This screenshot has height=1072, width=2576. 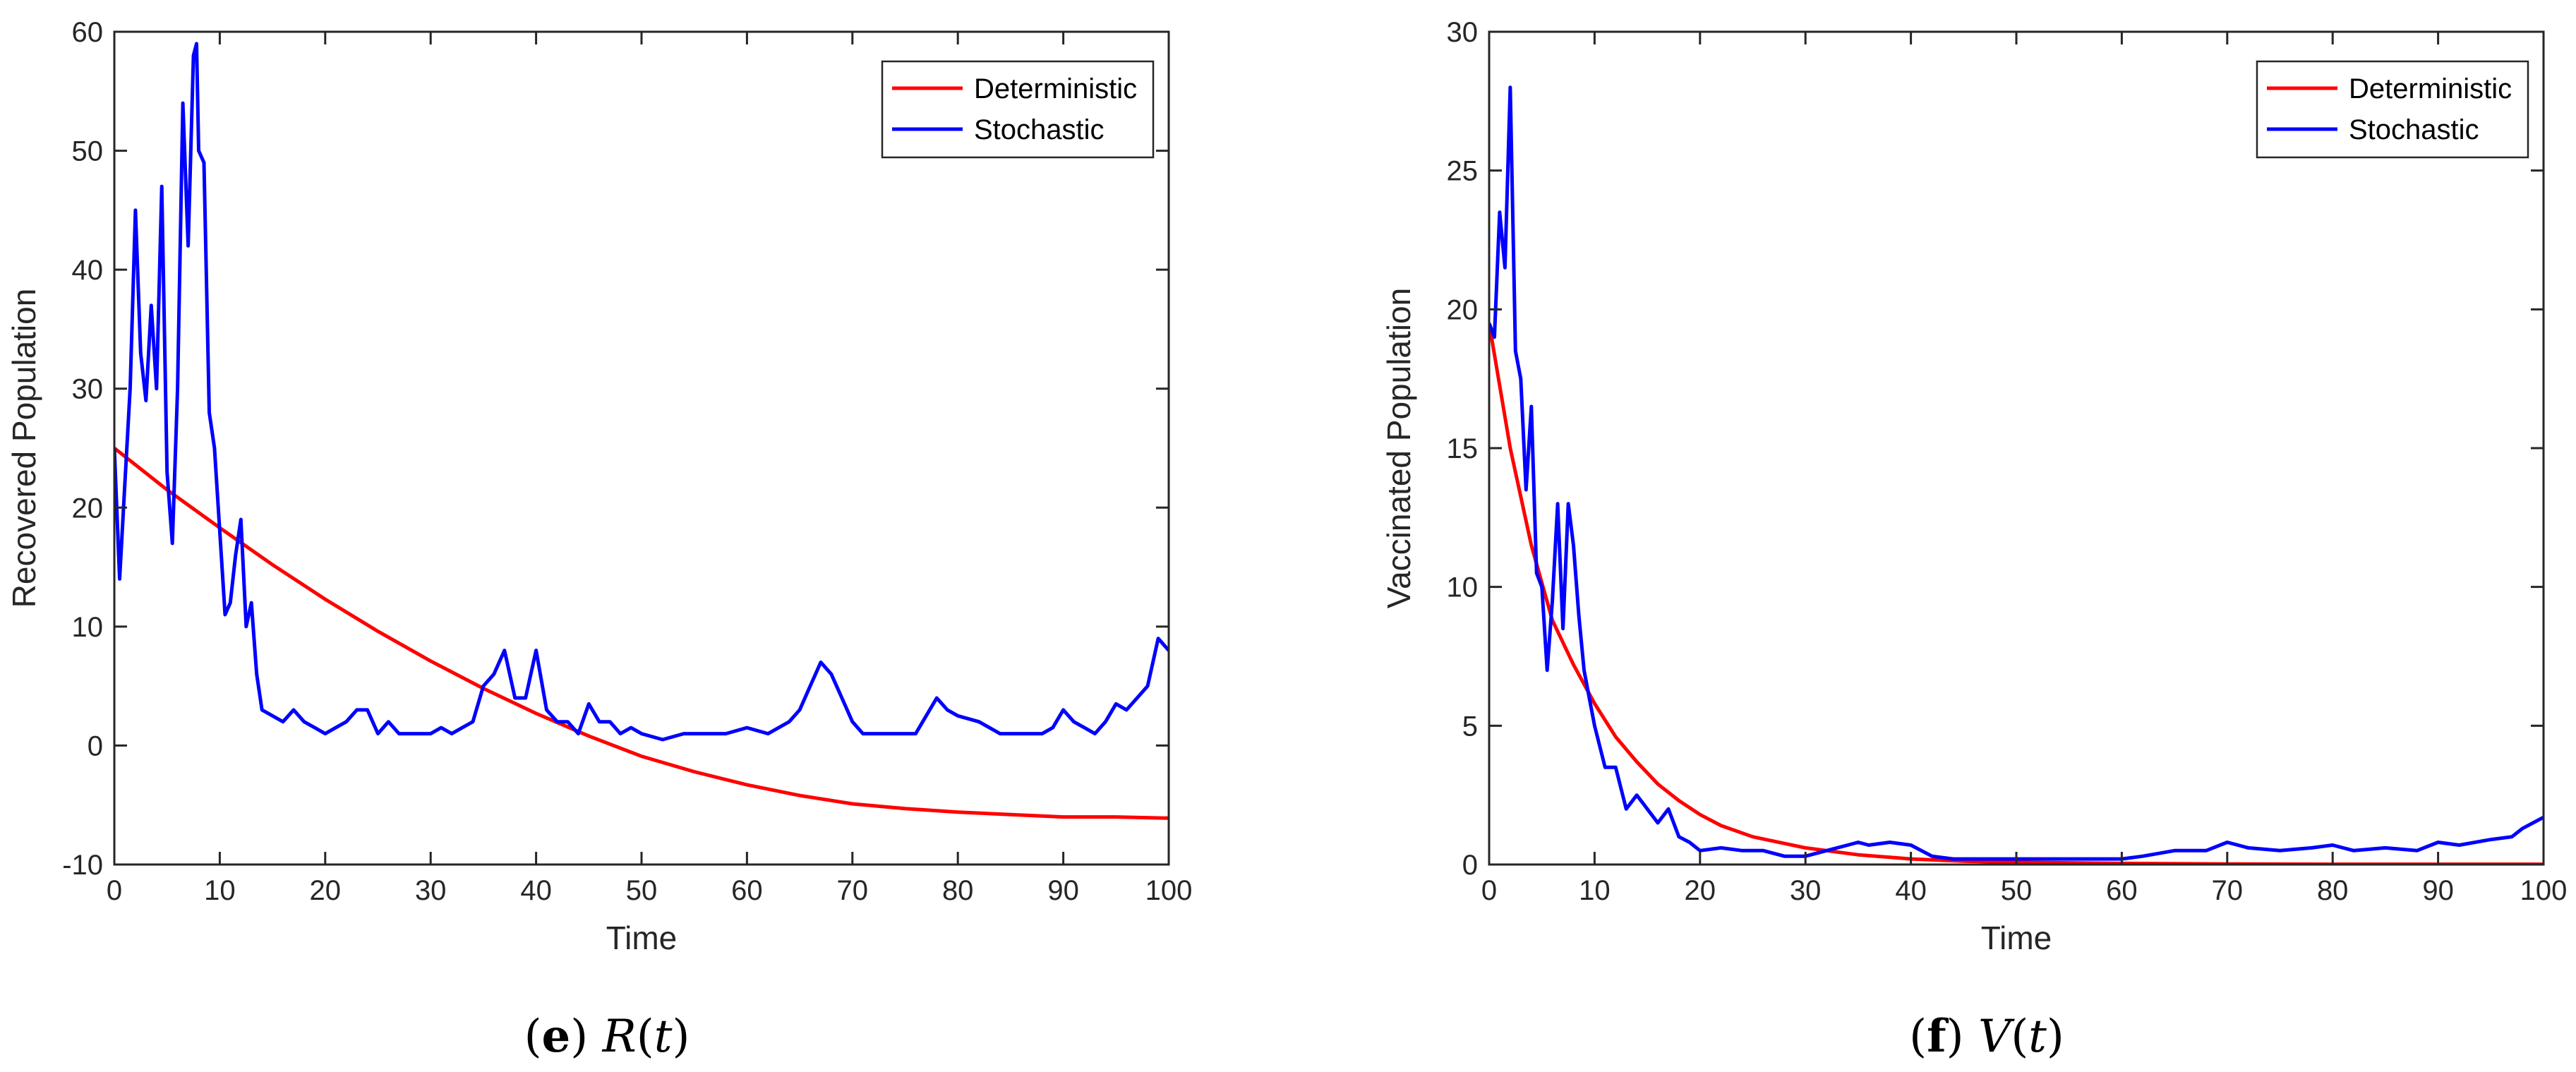 I want to click on caption-panel-letter: e, so click(x=556, y=1036).